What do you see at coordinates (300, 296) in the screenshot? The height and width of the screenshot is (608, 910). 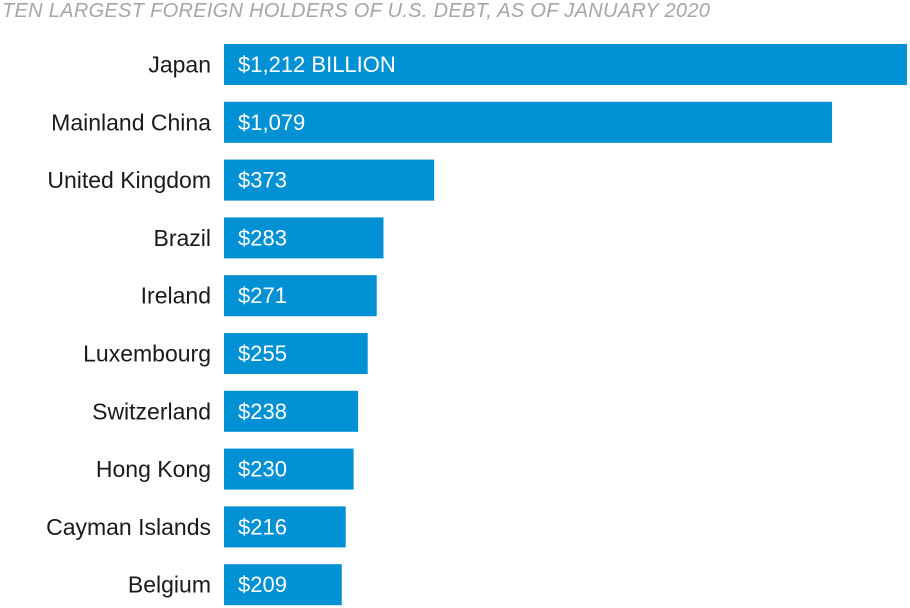 I see `bar-ireland` at bounding box center [300, 296].